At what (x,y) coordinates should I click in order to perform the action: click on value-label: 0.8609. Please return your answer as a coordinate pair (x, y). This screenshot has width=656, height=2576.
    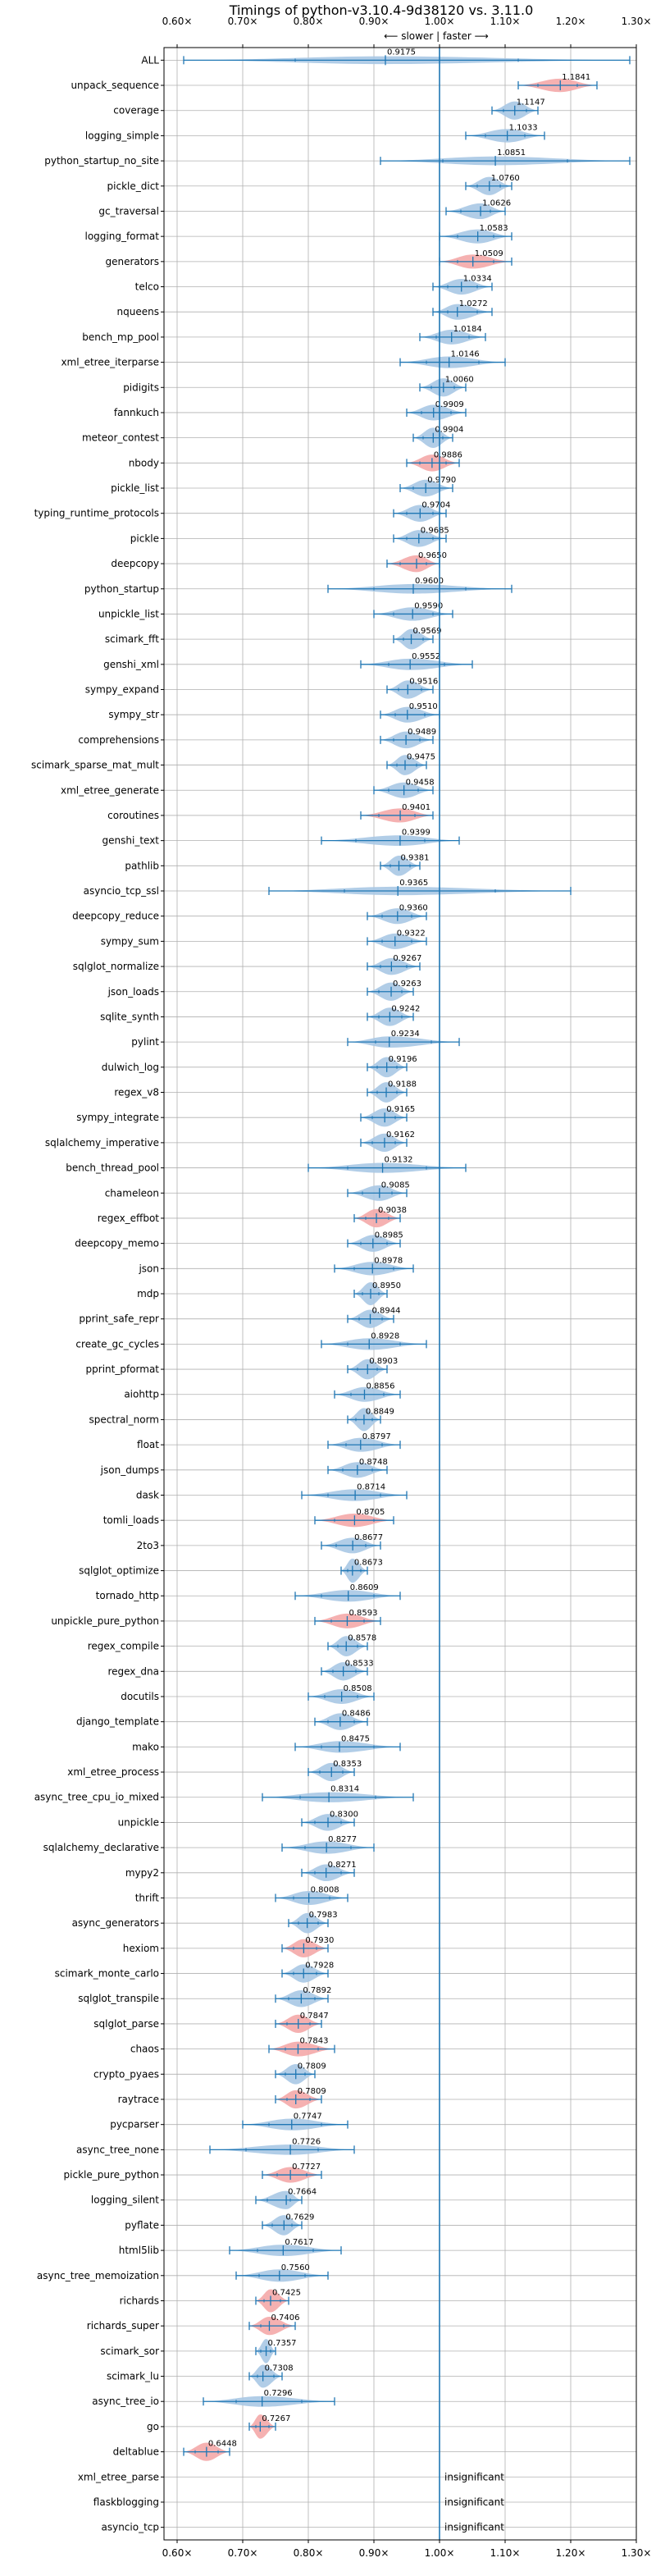
    Looking at the image, I should click on (364, 1588).